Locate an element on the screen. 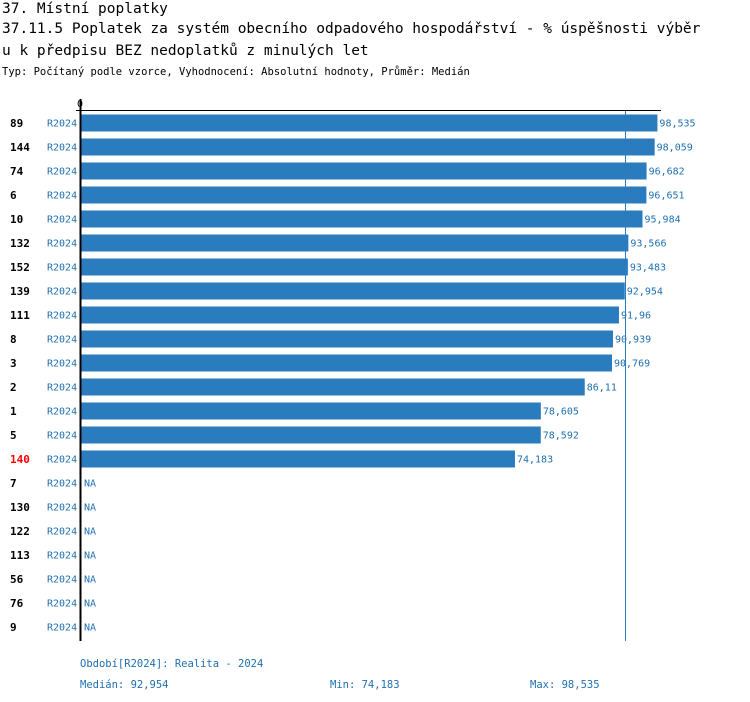 This screenshot has height=702, width=750. row-id-label: 113 is located at coordinates (20, 555).